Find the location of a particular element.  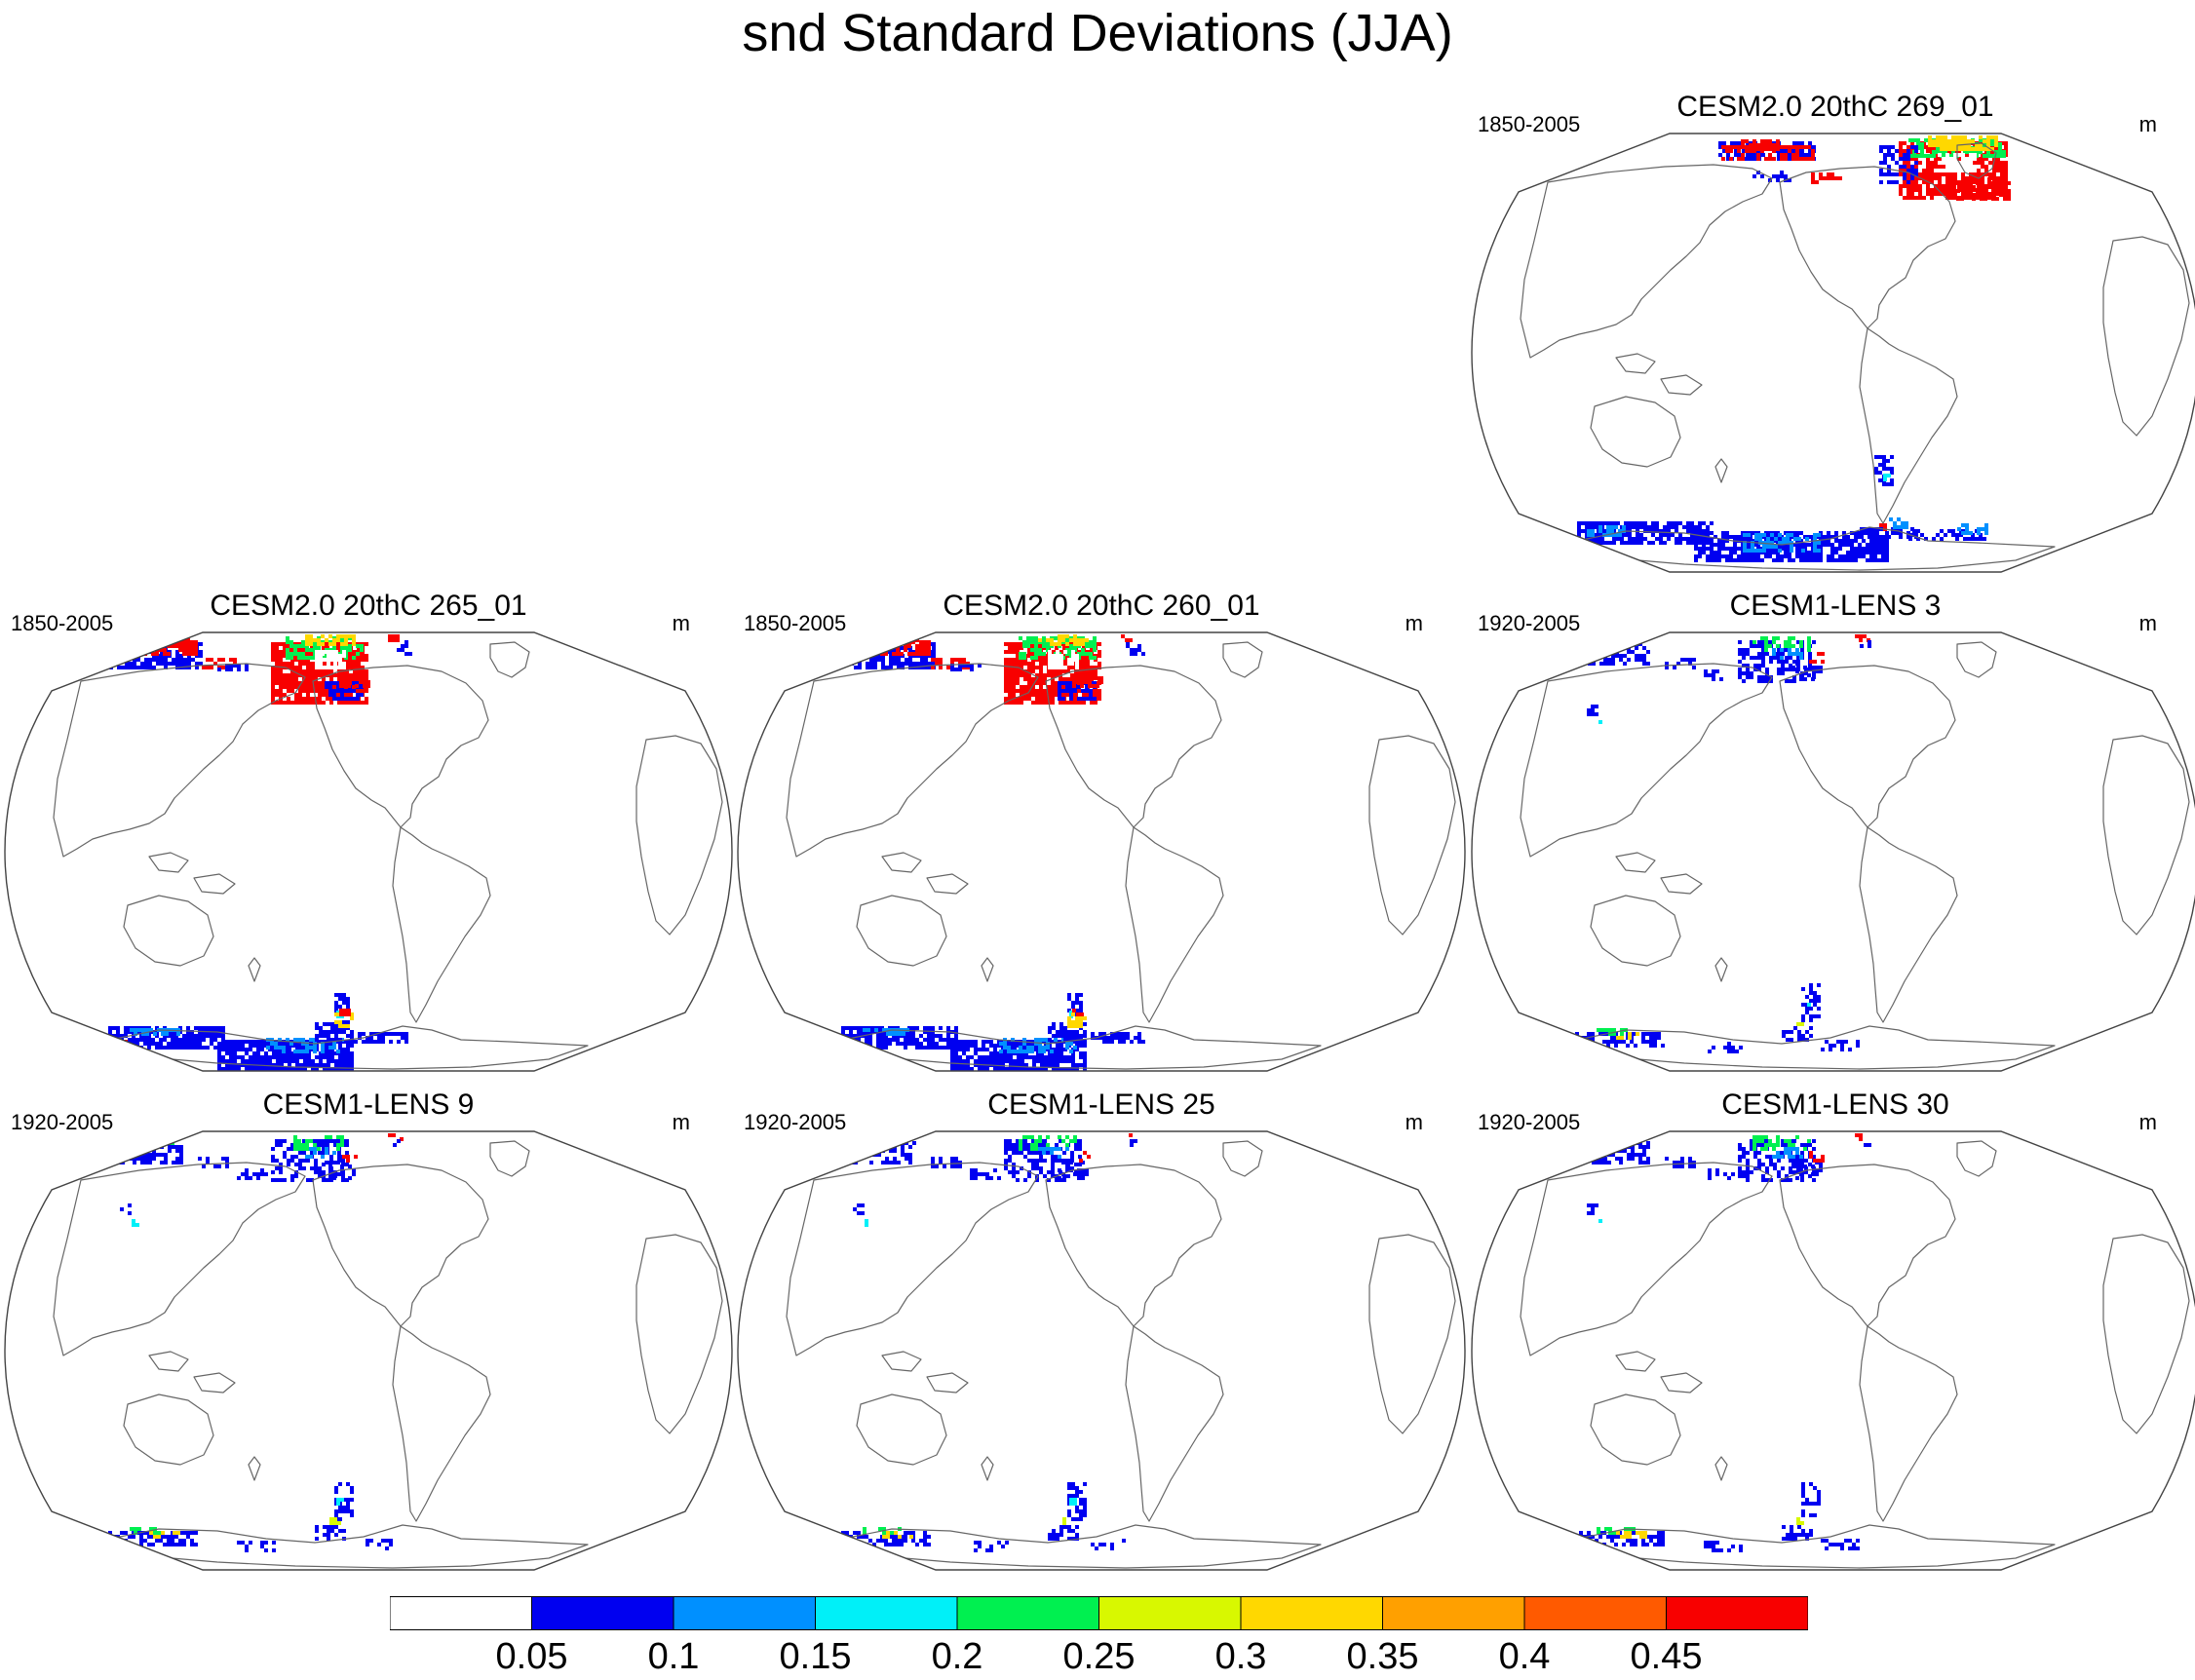

map-panel-lens-9: CESM1-LENS 9 1920-2005 m is located at coordinates (368, 1334).